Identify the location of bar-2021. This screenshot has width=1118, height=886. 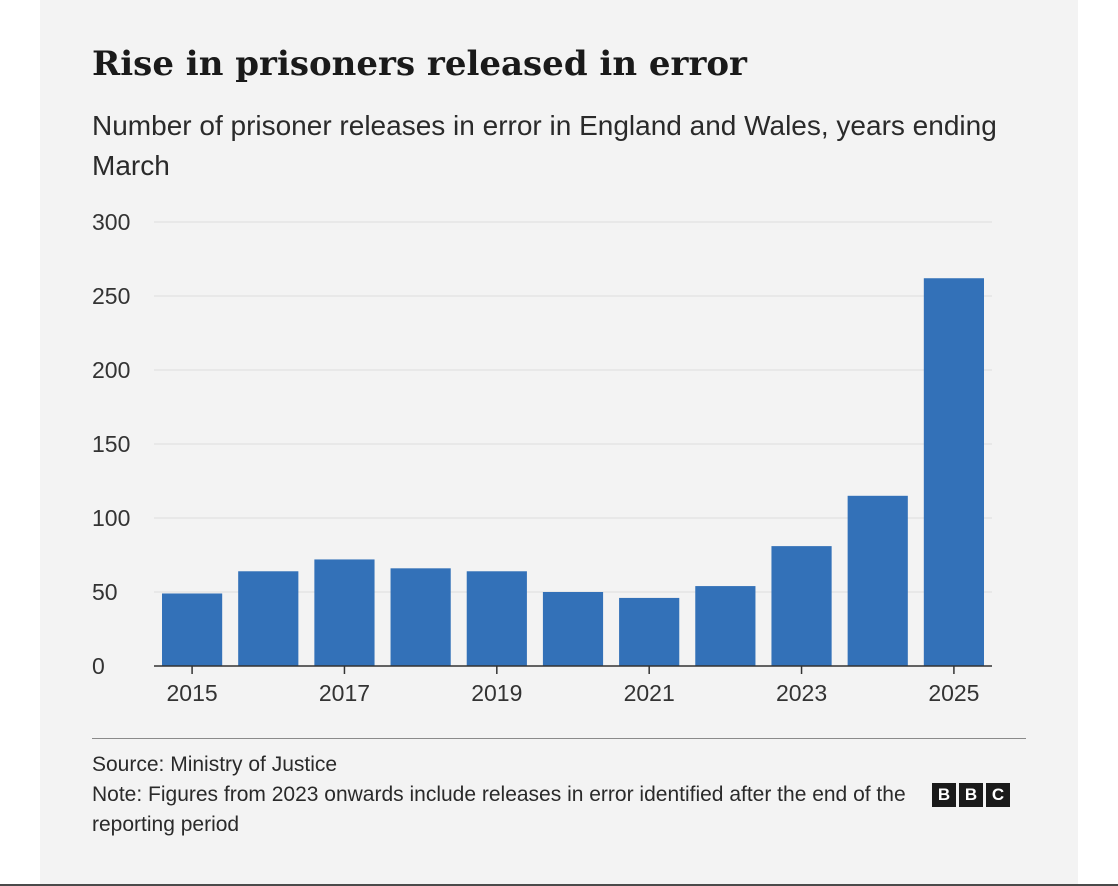
(649, 631).